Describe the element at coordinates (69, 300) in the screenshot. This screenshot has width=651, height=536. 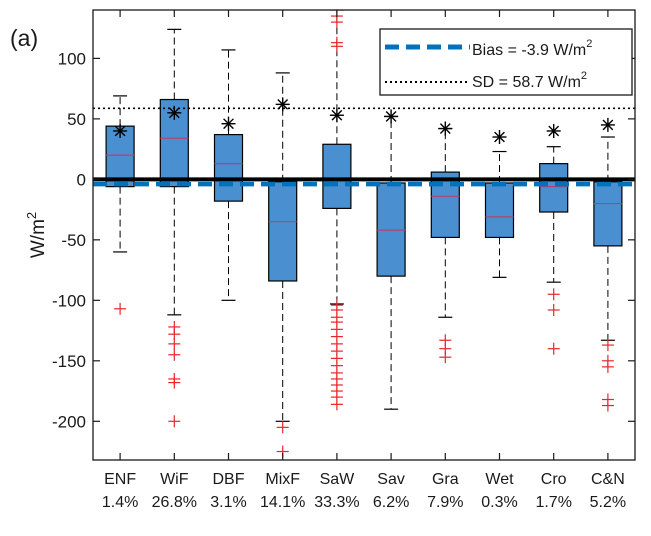
I see `y-tick-label: -100` at that location.